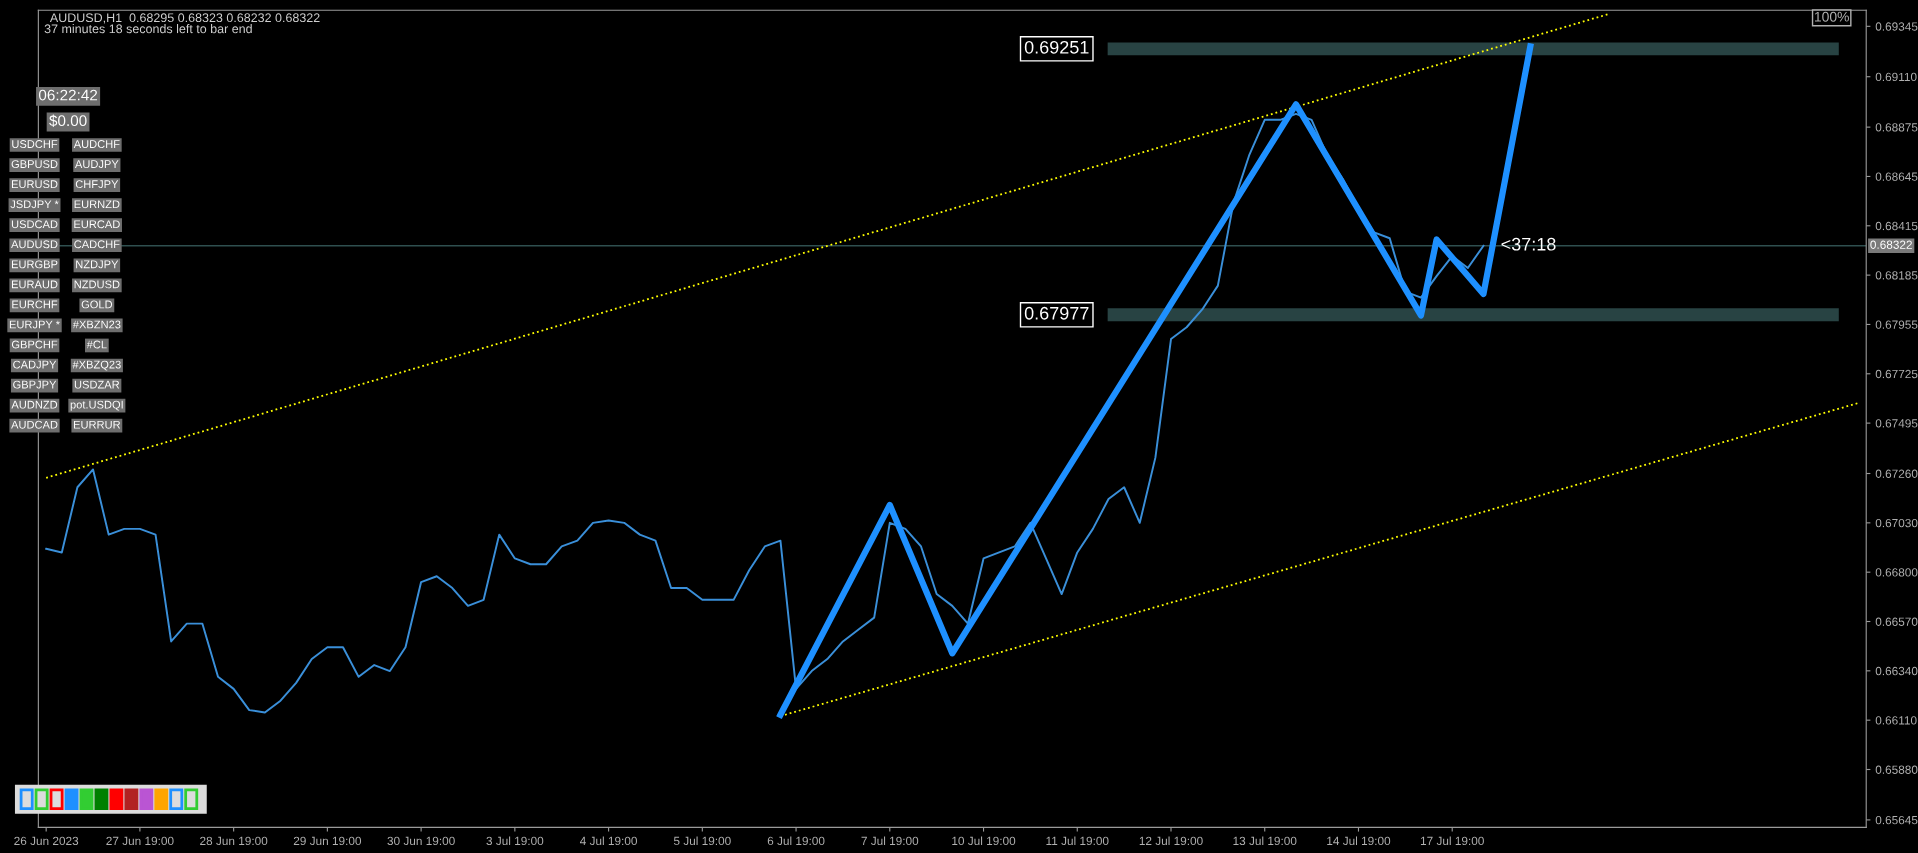 Image resolution: width=1918 pixels, height=853 pixels. What do you see at coordinates (97, 184) in the screenshot?
I see `annotation: CHFJPY` at bounding box center [97, 184].